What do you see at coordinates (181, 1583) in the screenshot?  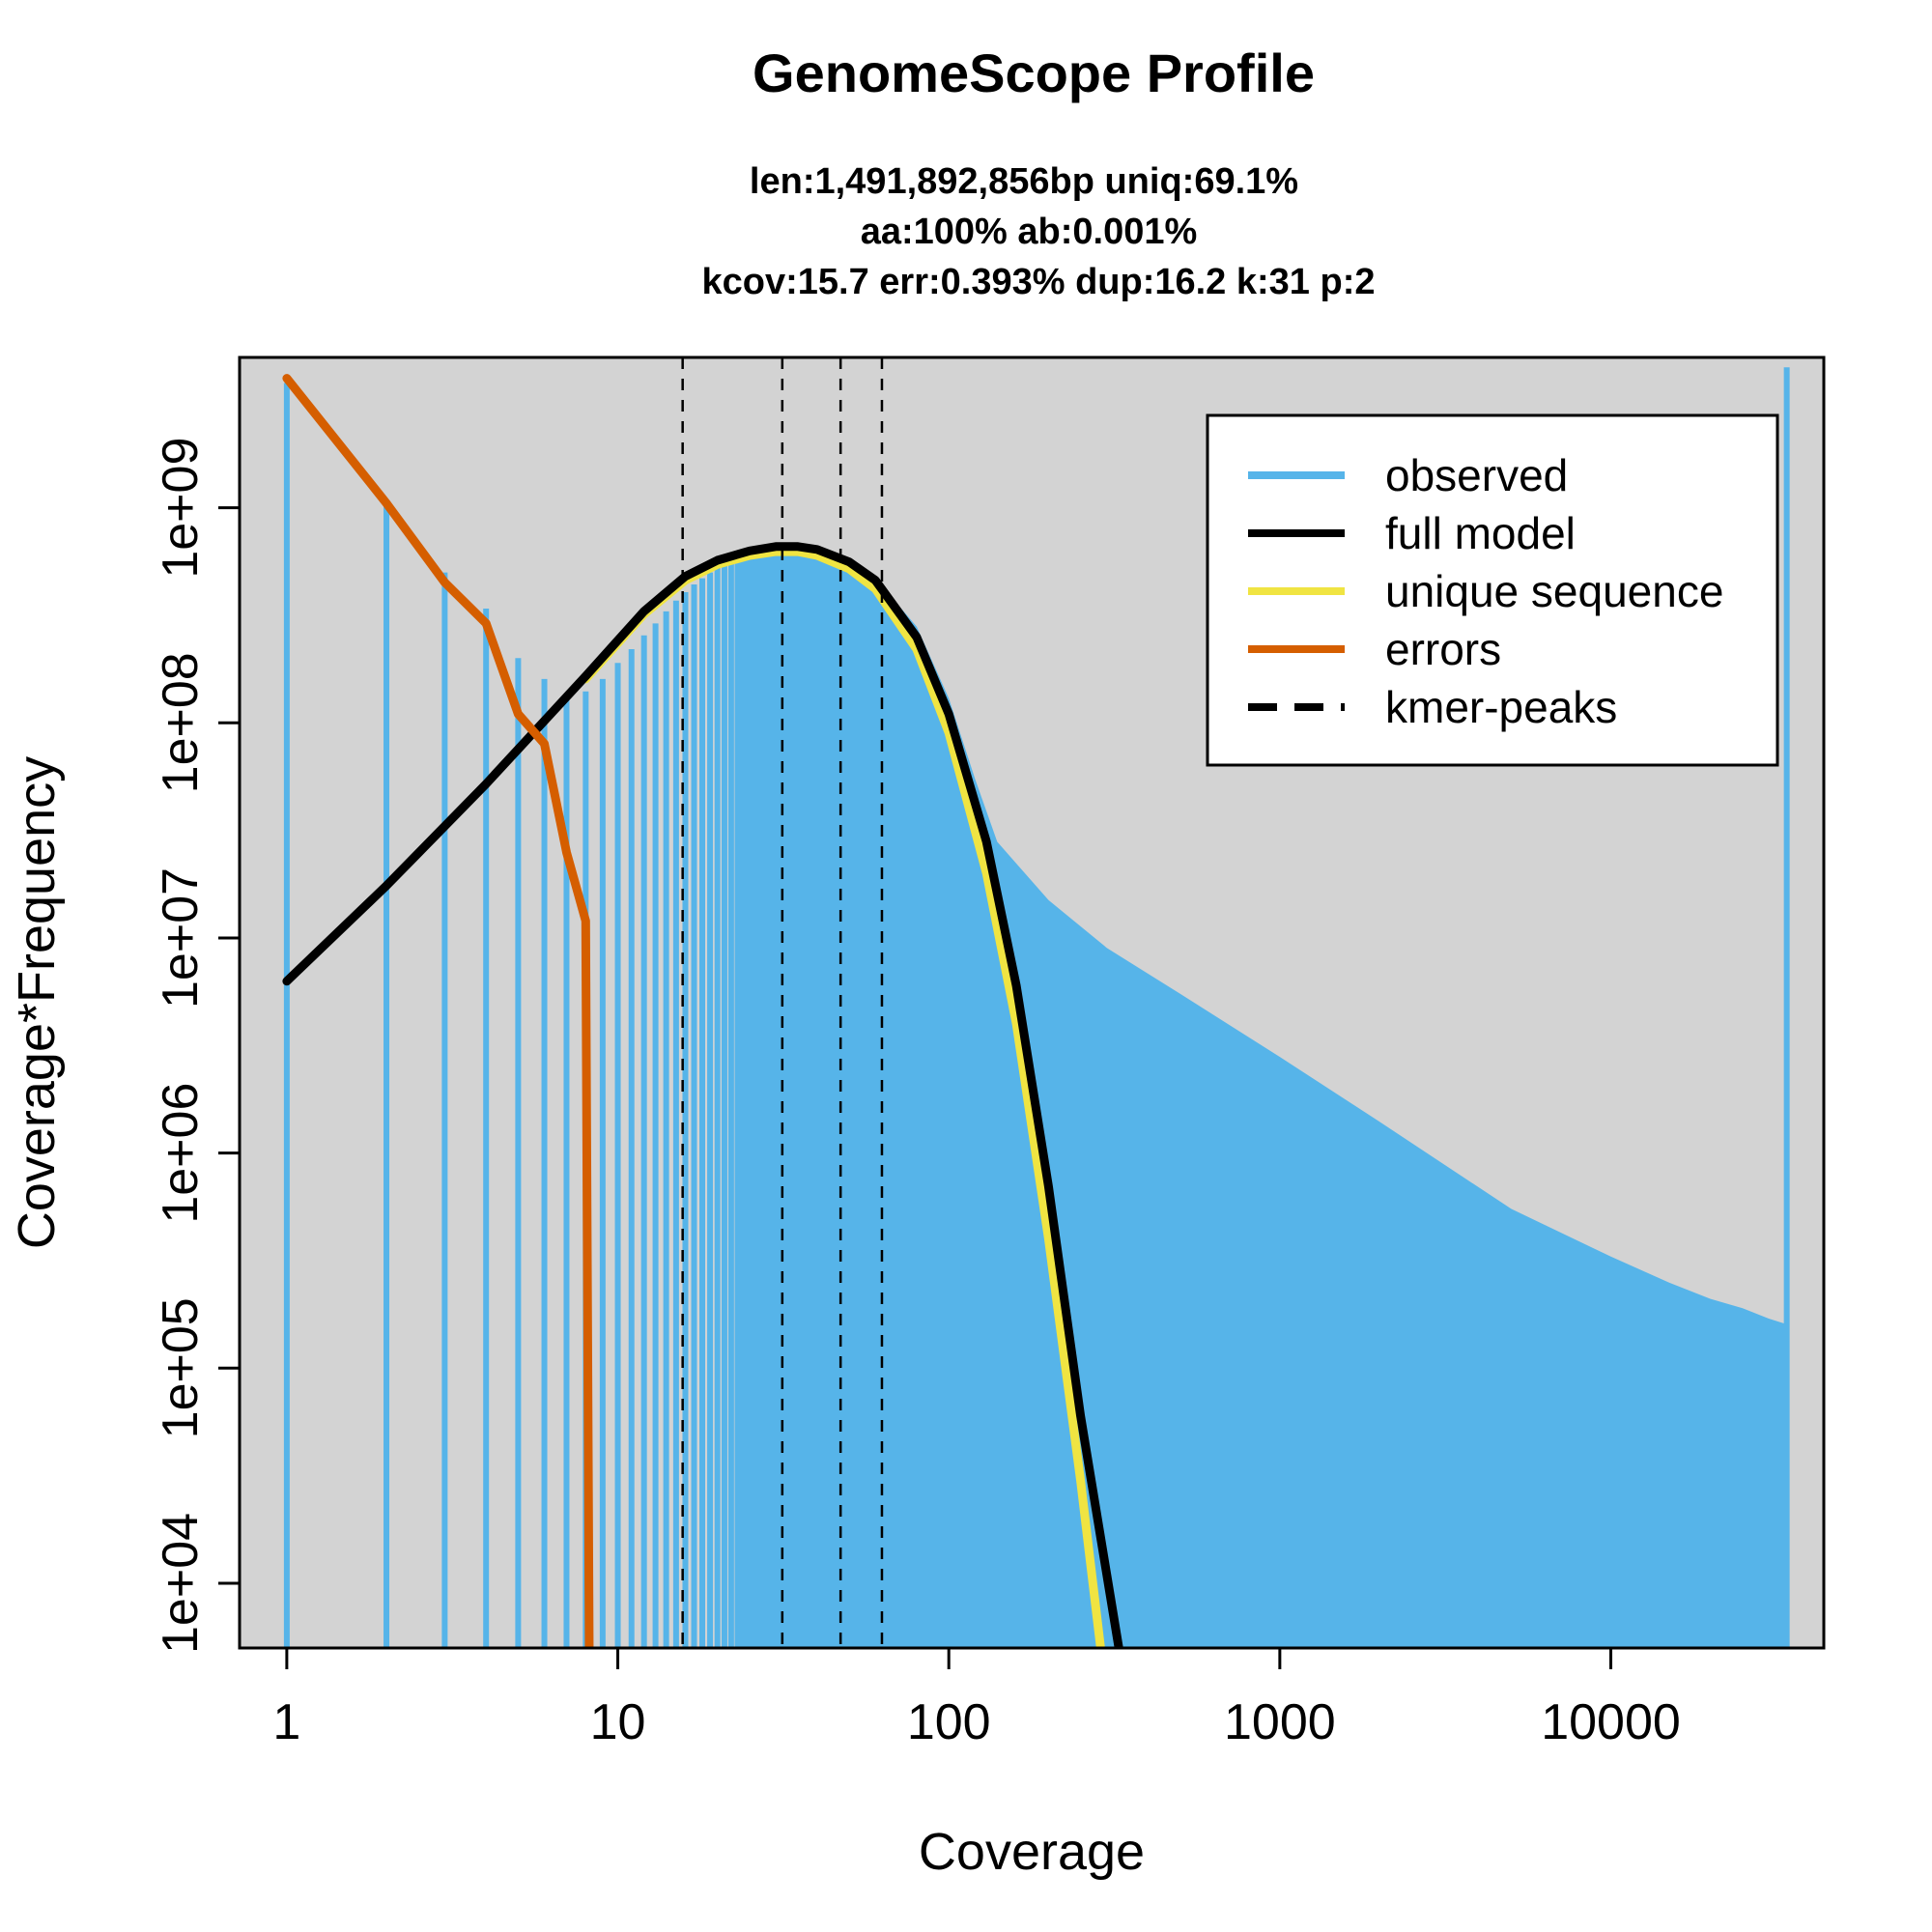 I see `y-tick-label-1: 1e+04` at bounding box center [181, 1583].